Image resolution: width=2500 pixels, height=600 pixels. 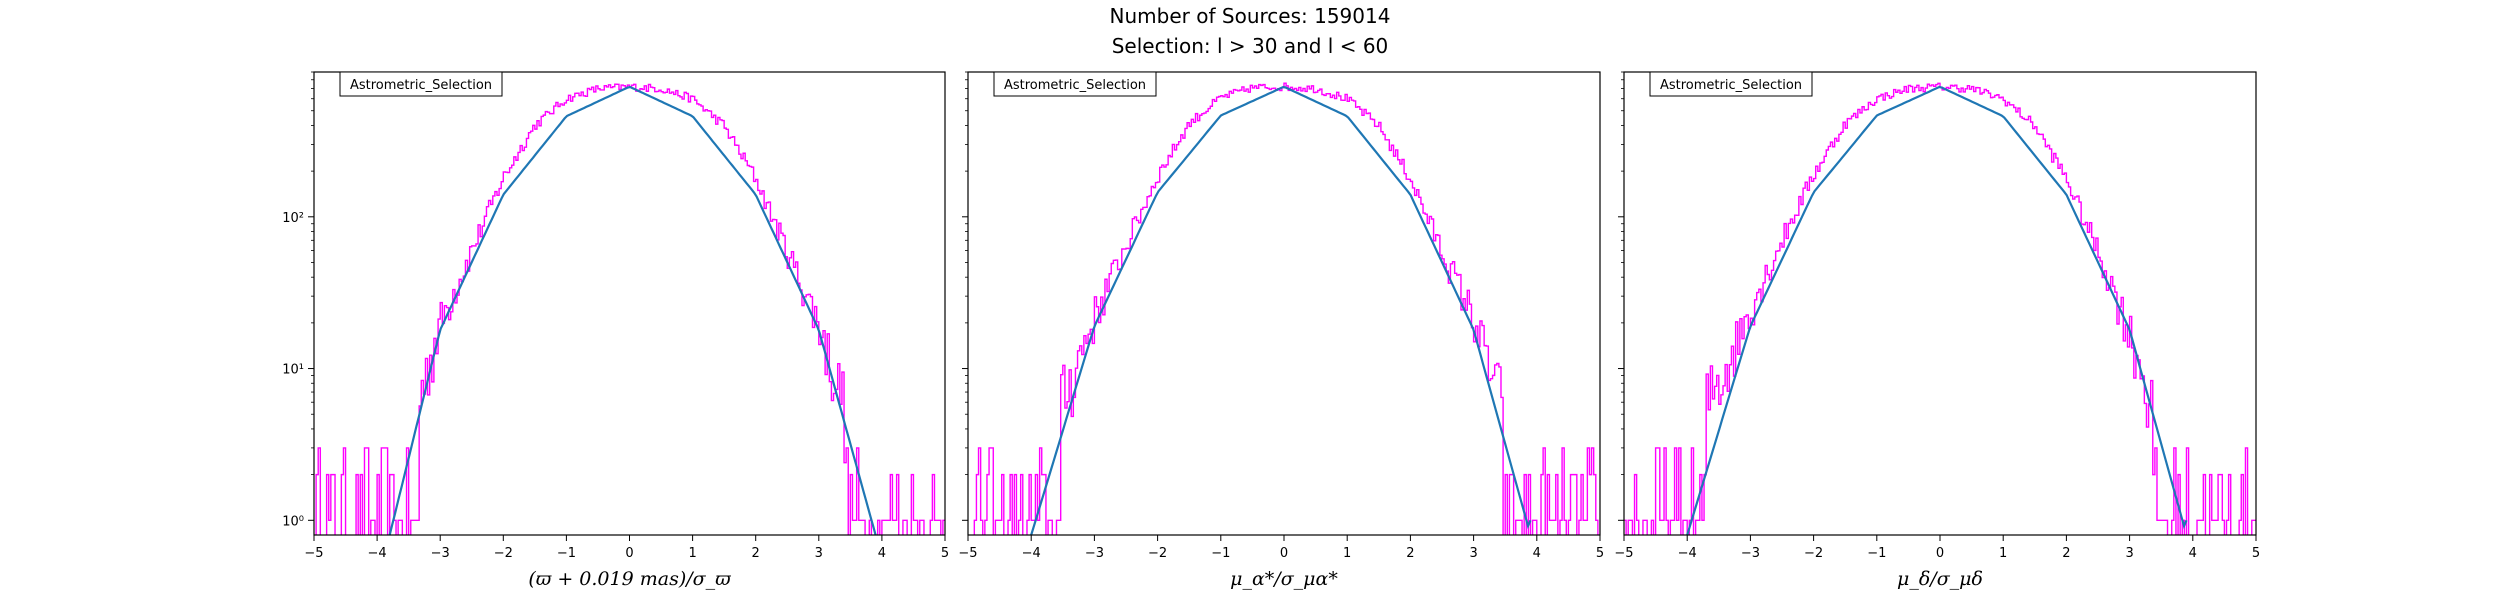 What do you see at coordinates (1600, 553) in the screenshot?
I see `x-tick-label-panel-2: 5` at bounding box center [1600, 553].